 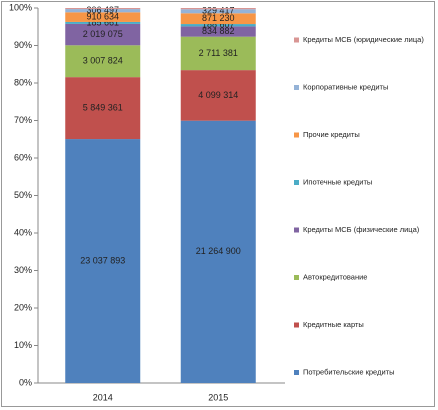 What do you see at coordinates (23, 157) in the screenshot?
I see `y-tick-label: 60%` at bounding box center [23, 157].